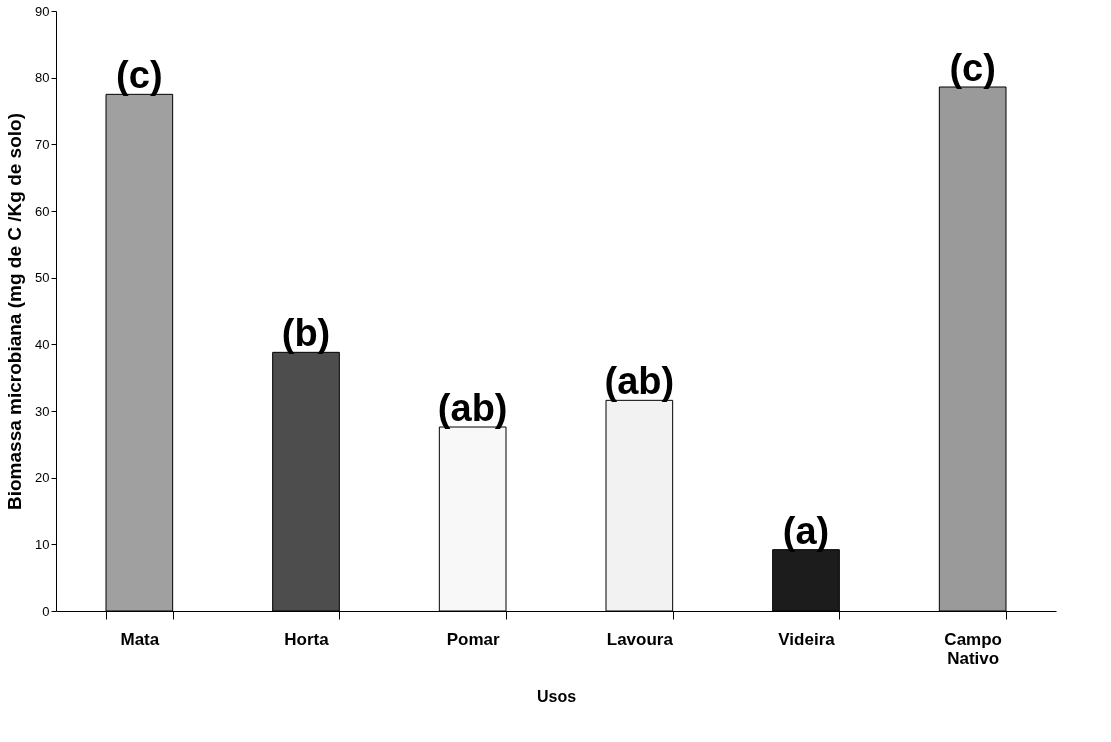  What do you see at coordinates (42, 544) in the screenshot?
I see `y-tick-label: 10` at bounding box center [42, 544].